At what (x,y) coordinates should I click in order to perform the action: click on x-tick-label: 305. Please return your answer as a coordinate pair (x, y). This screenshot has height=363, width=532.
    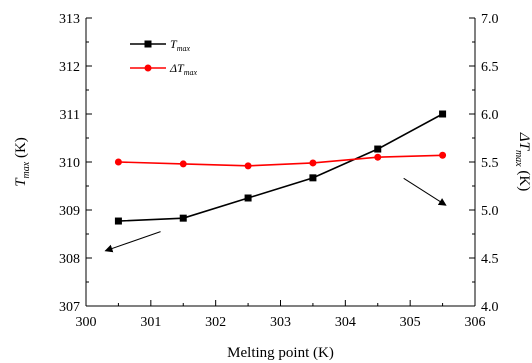
    Looking at the image, I should click on (410, 322).